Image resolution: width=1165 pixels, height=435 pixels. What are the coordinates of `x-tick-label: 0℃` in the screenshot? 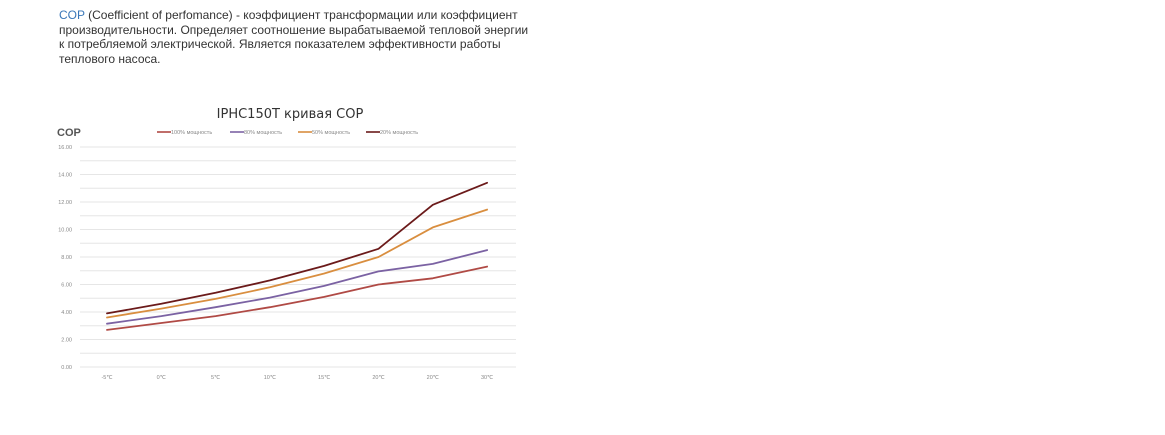 It's located at (162, 378).